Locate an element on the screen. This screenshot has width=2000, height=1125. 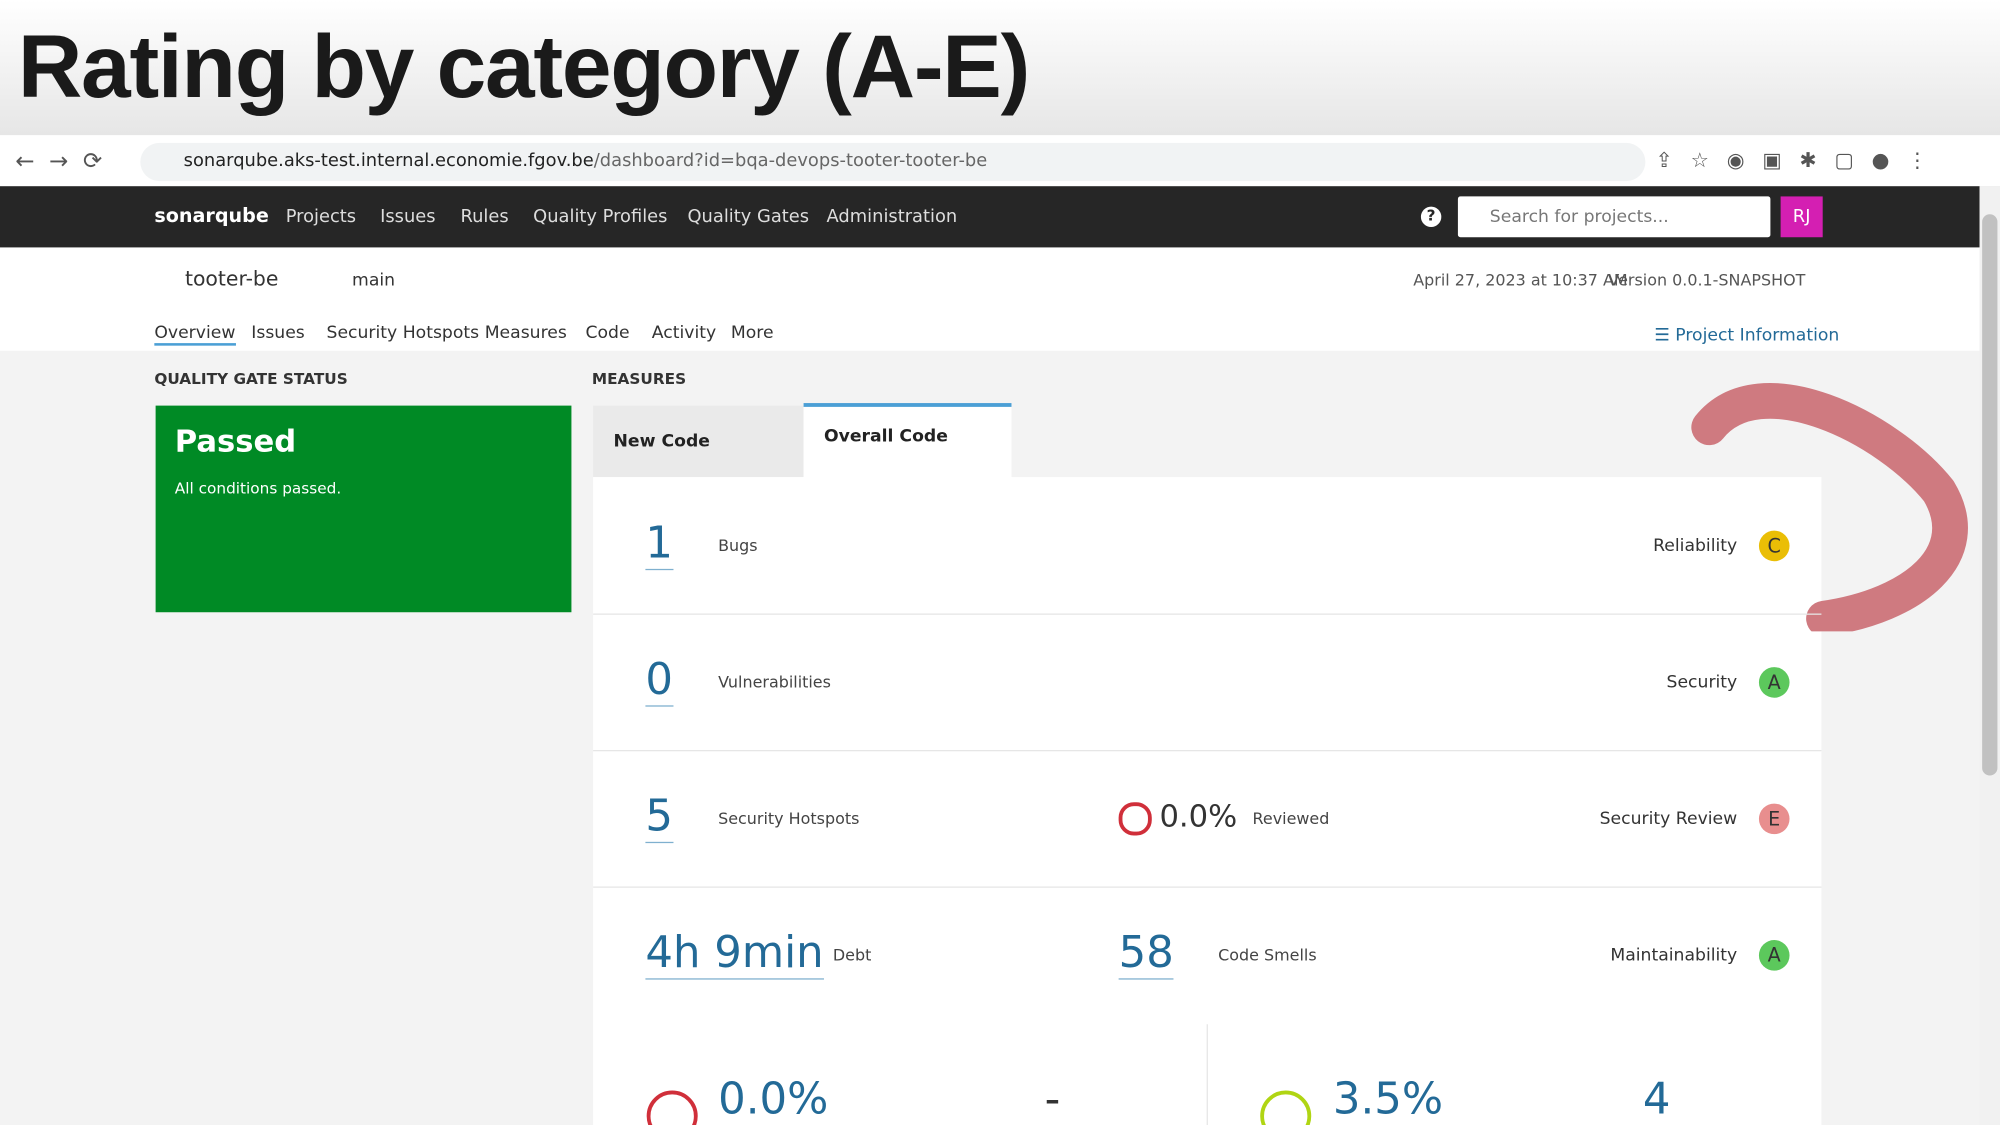
bottom-value: 0.0% is located at coordinates (773, 1099).